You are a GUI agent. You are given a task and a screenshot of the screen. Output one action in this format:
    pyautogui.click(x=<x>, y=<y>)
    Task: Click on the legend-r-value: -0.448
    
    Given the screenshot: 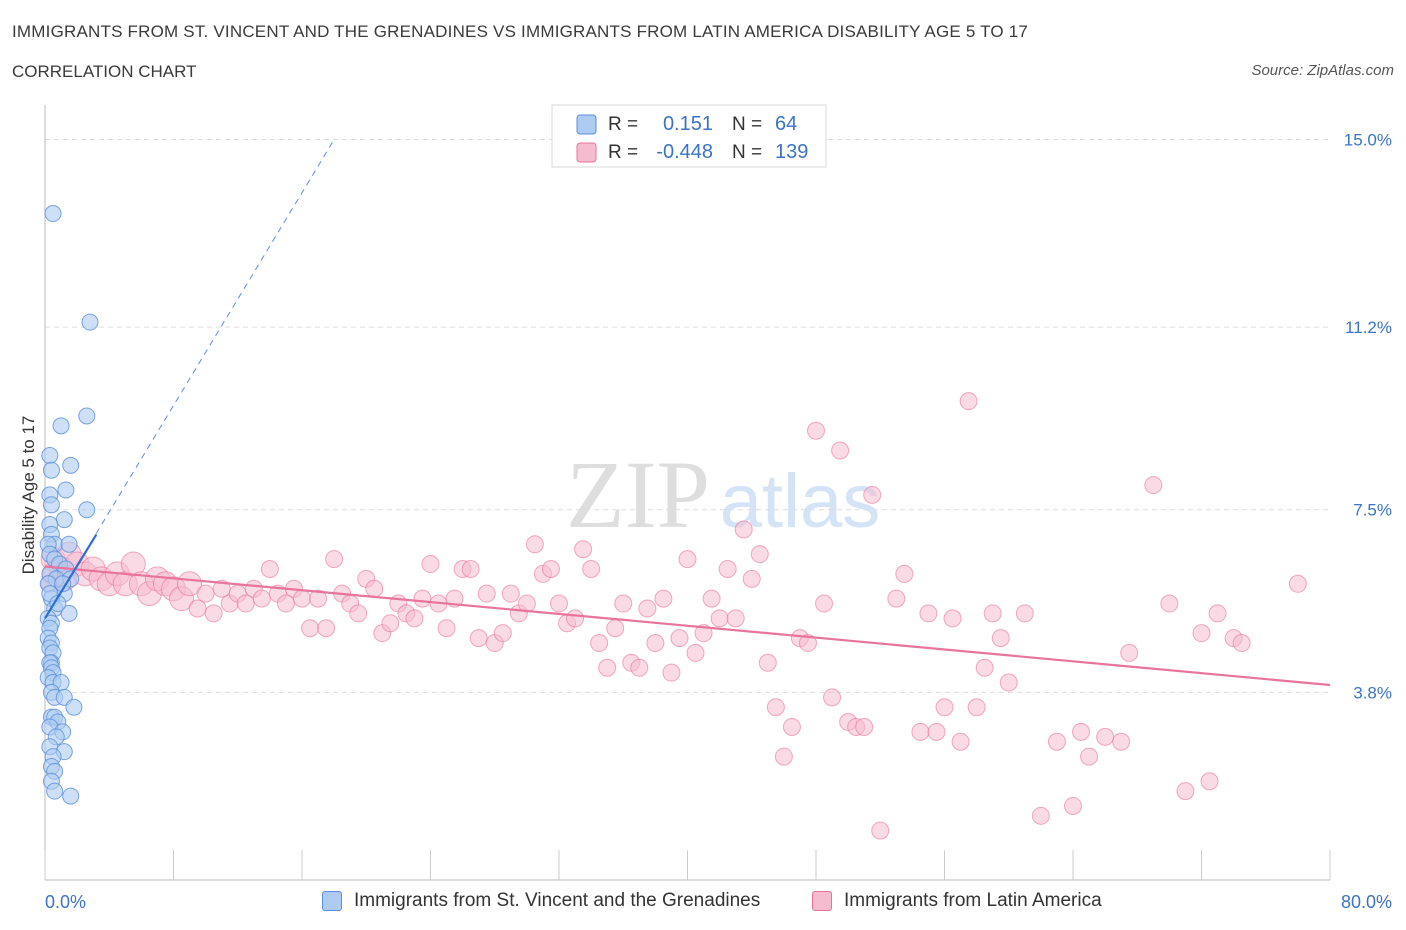 What is the action you would take?
    pyautogui.click(x=684, y=152)
    